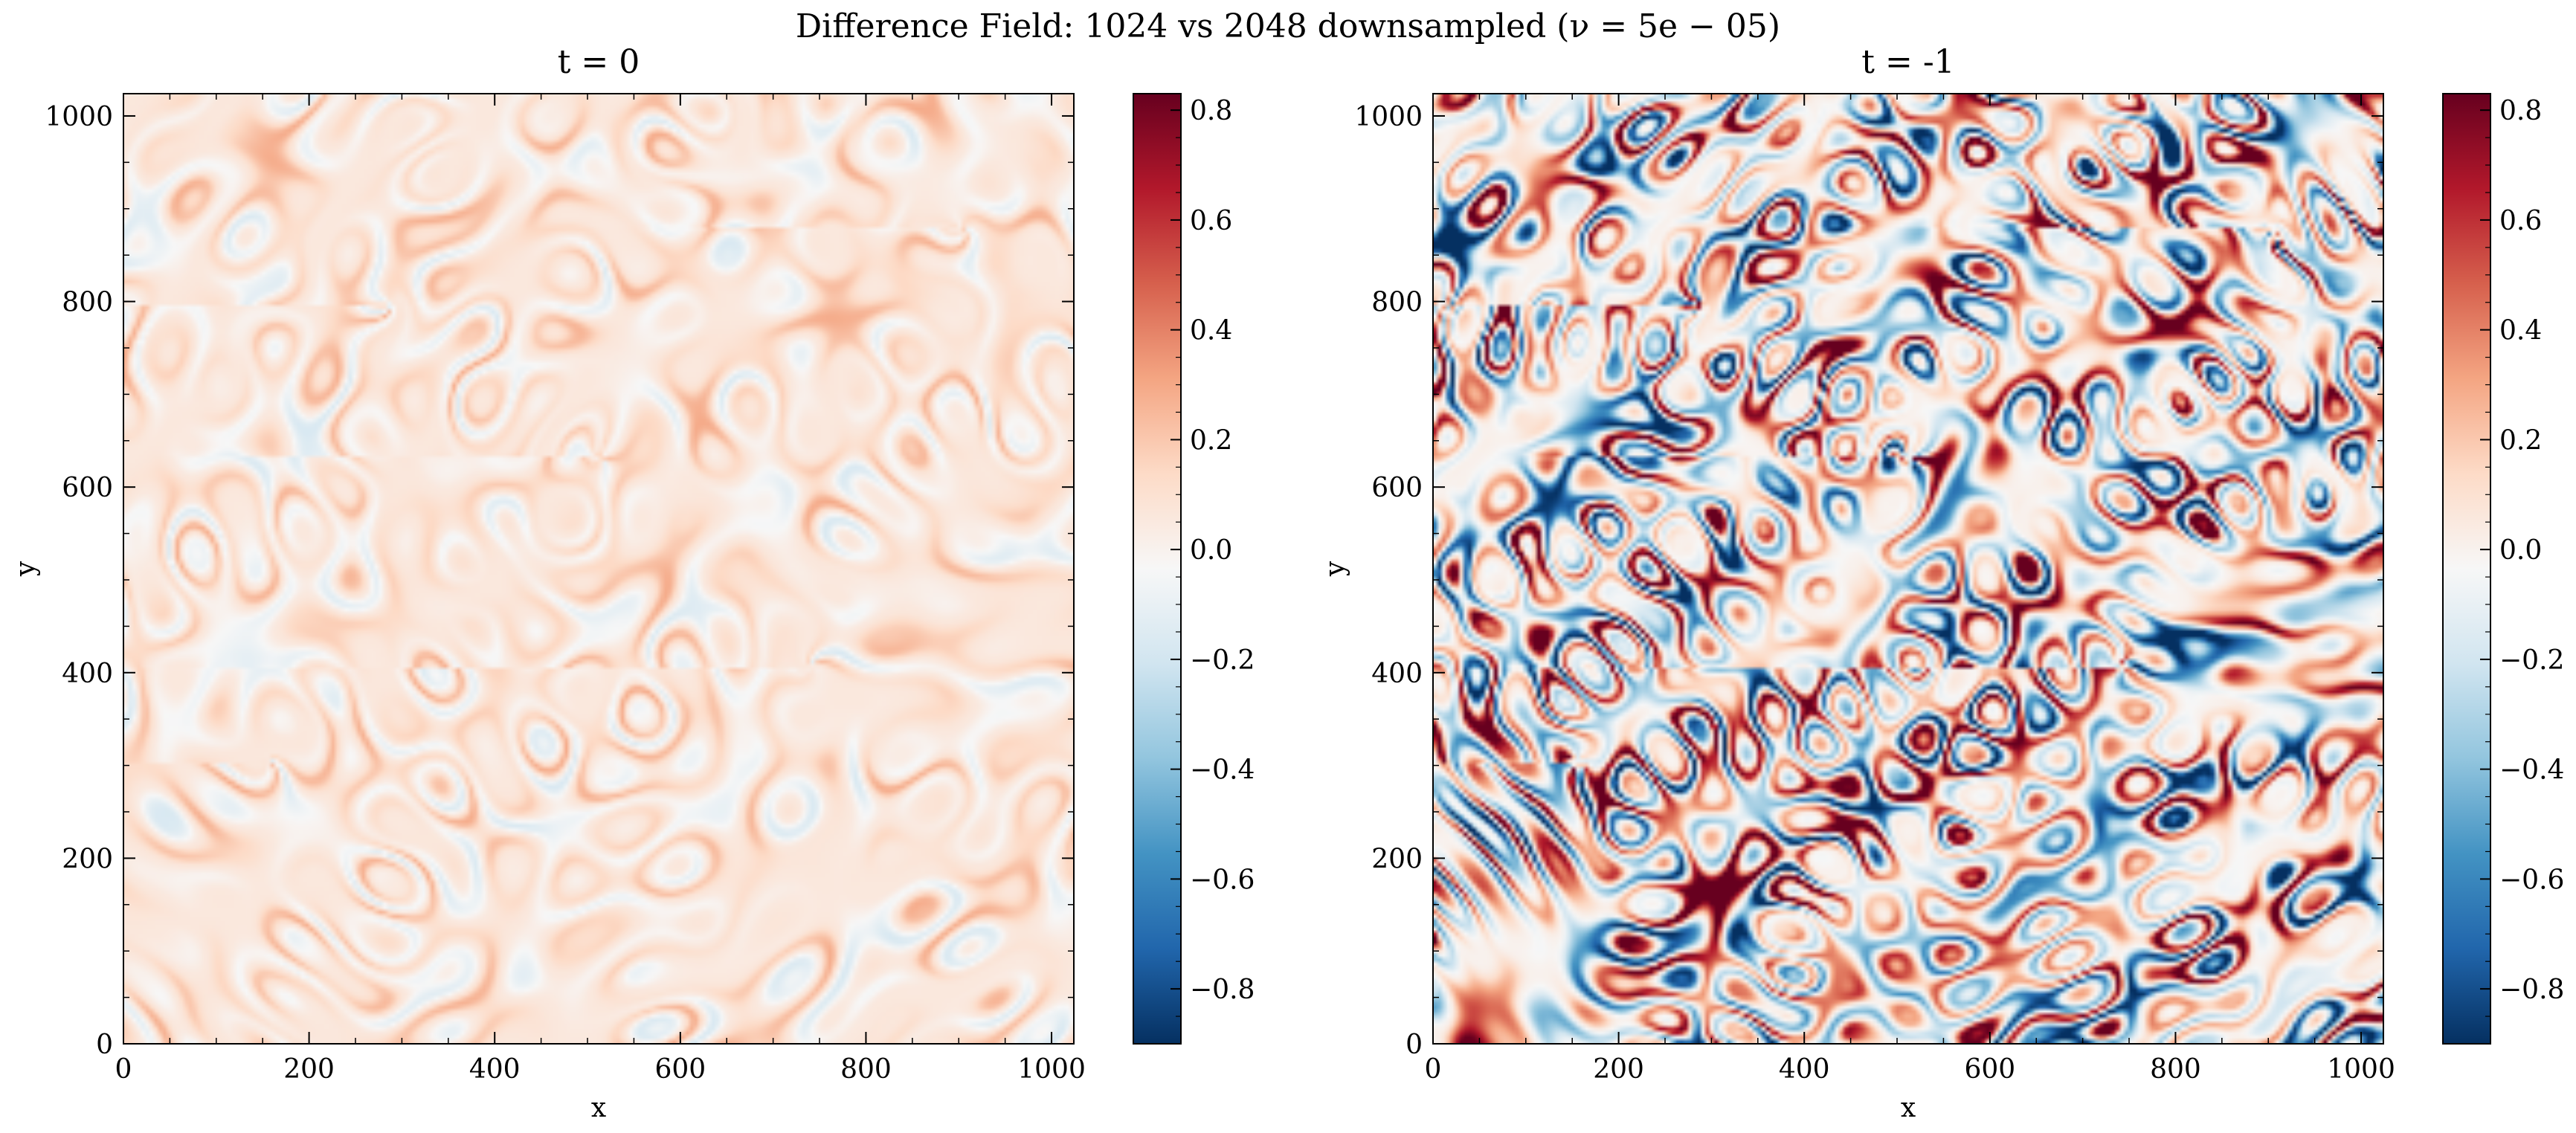  Describe the element at coordinates (25, 569) in the screenshot. I see `panel-left-ylabel: y` at that location.